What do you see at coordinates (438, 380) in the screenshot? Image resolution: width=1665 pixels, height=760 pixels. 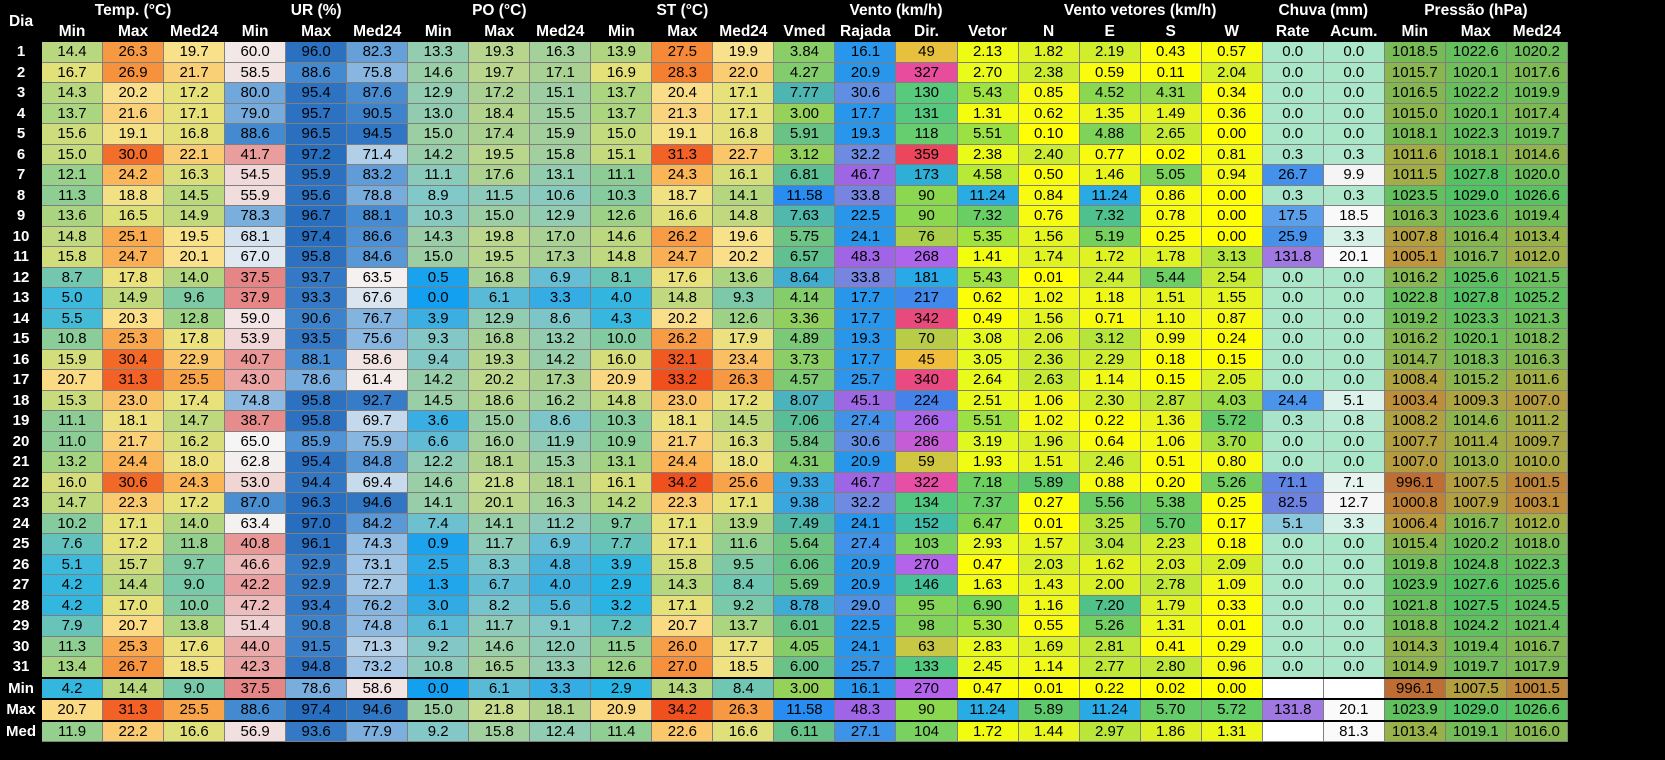 I see `table-cell: 14.2` at bounding box center [438, 380].